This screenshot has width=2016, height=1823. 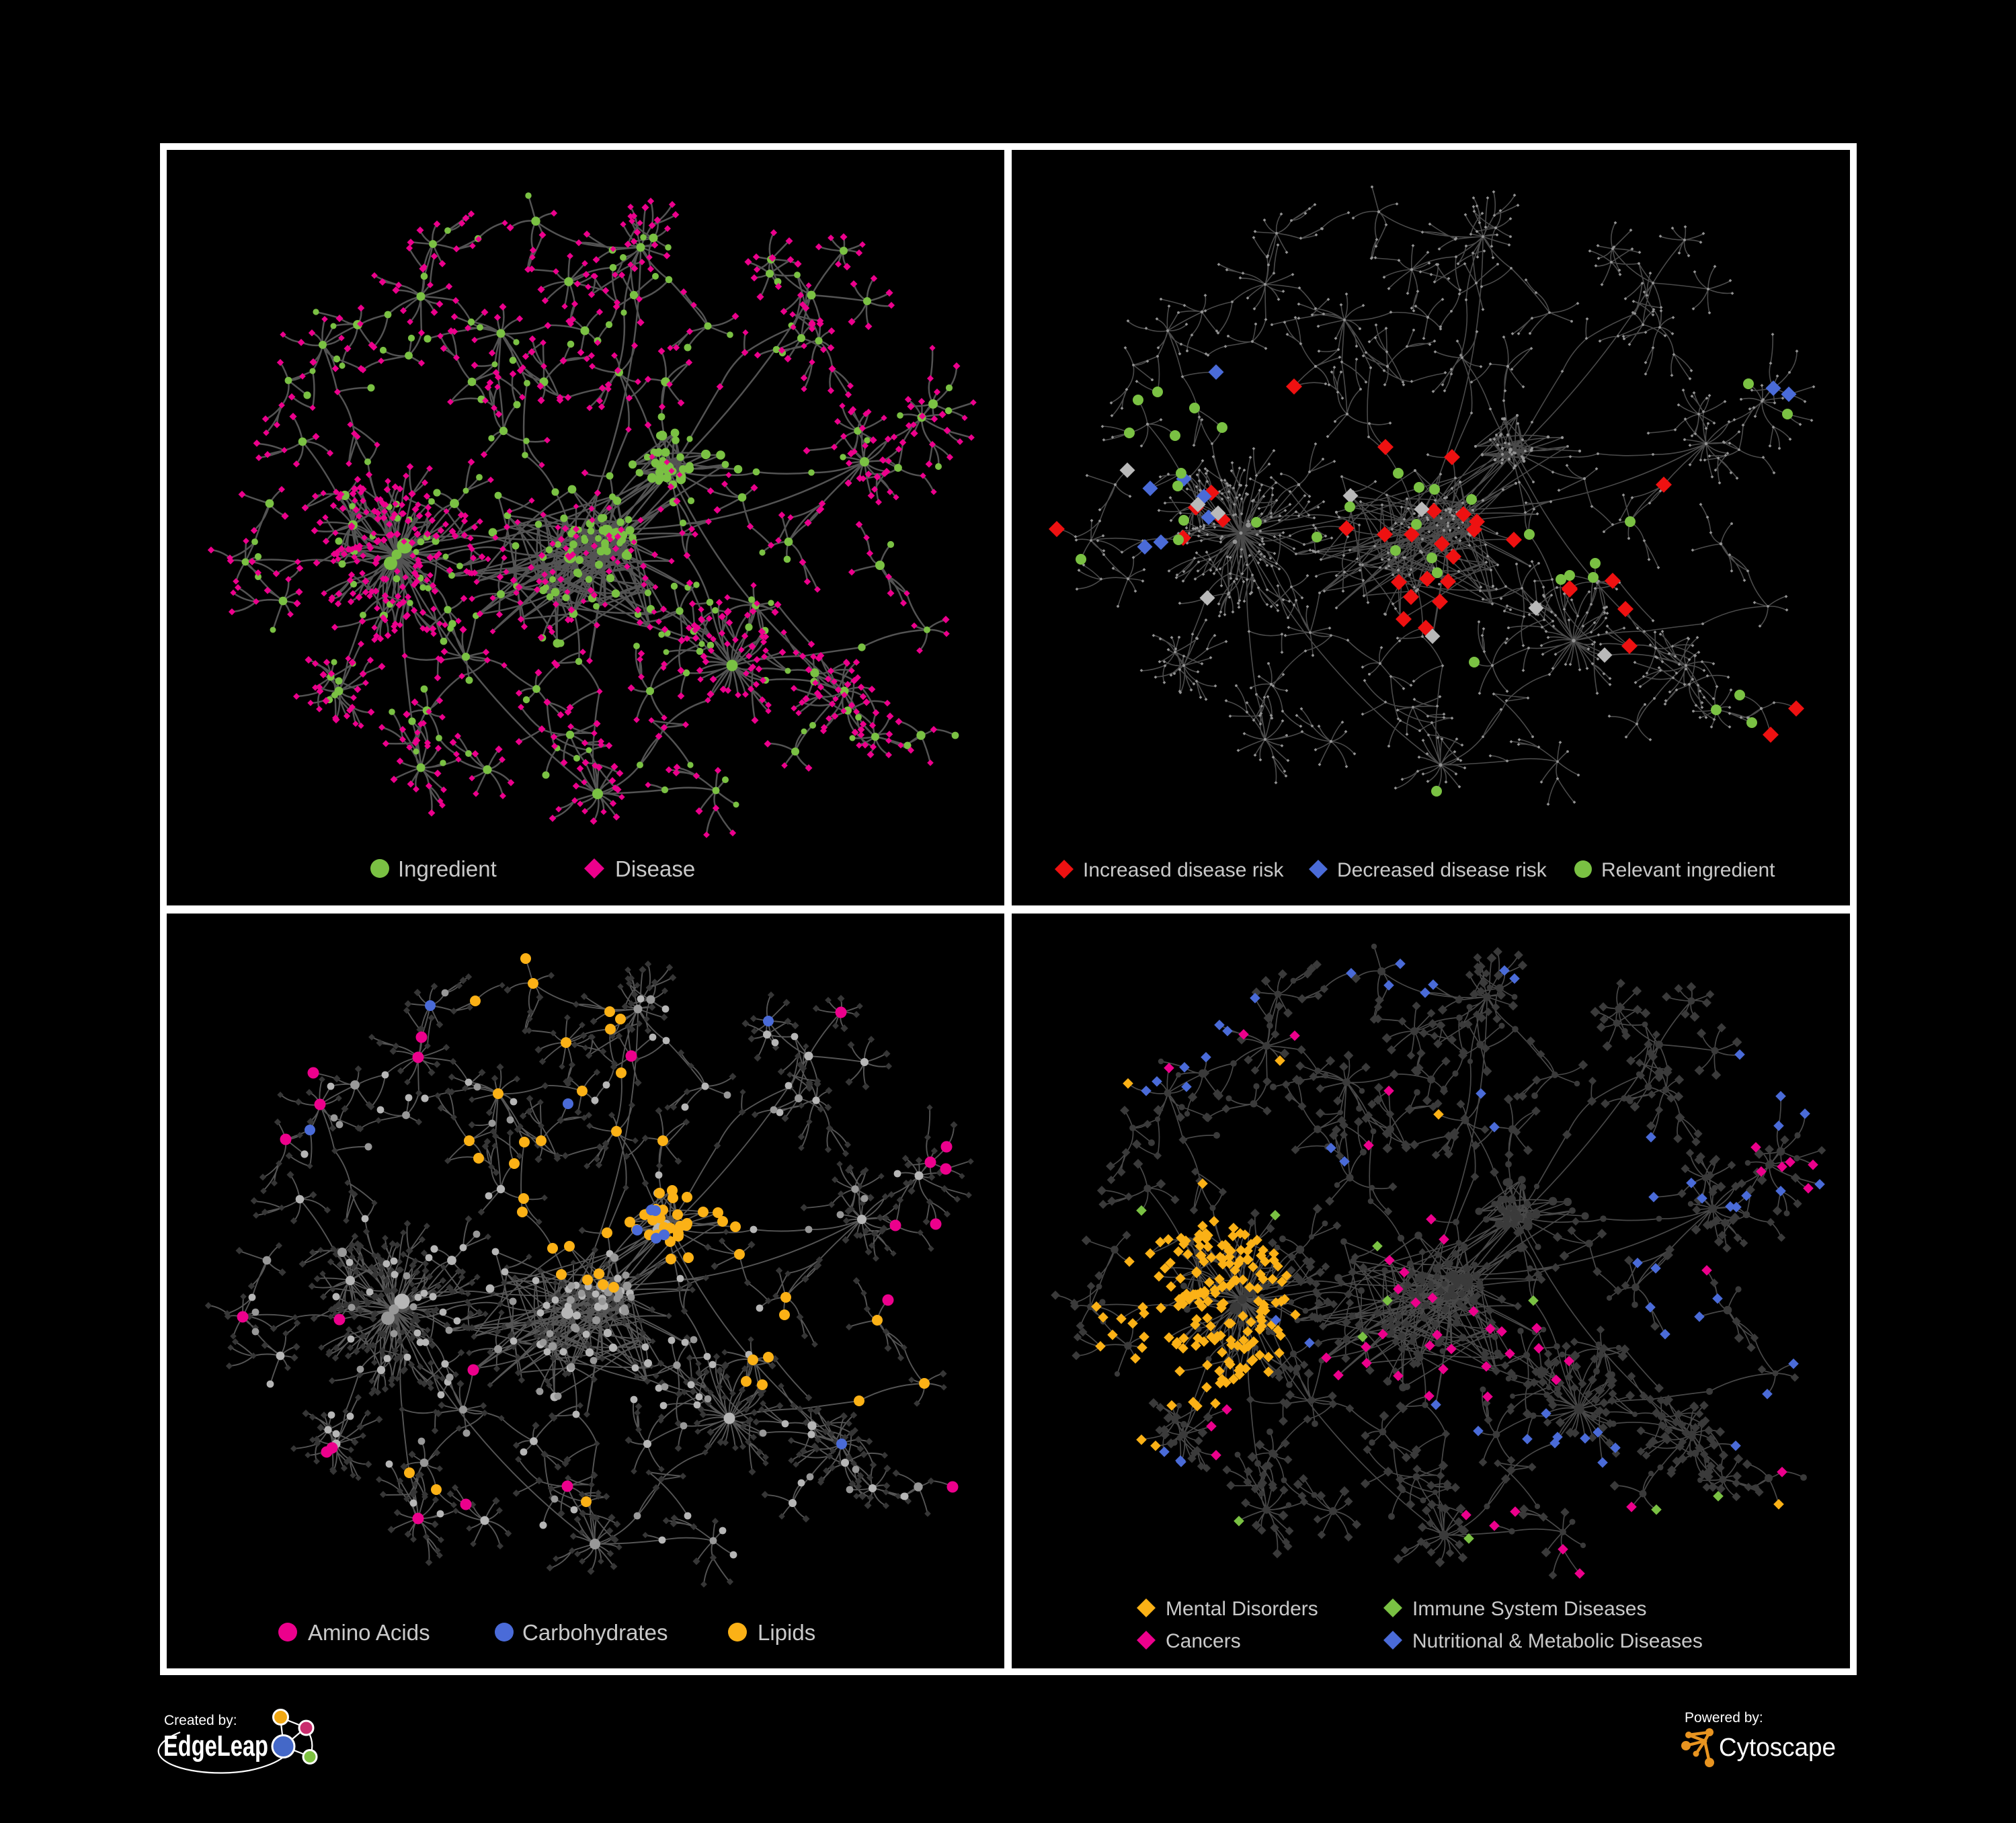 What do you see at coordinates (1777, 1748) in the screenshot?
I see `svg-text: Cytoscape` at bounding box center [1777, 1748].